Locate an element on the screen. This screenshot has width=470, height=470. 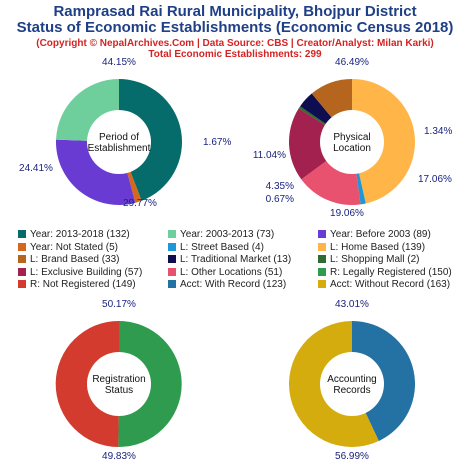
donut-center-label: Registration is located at coordinates (118, 379).